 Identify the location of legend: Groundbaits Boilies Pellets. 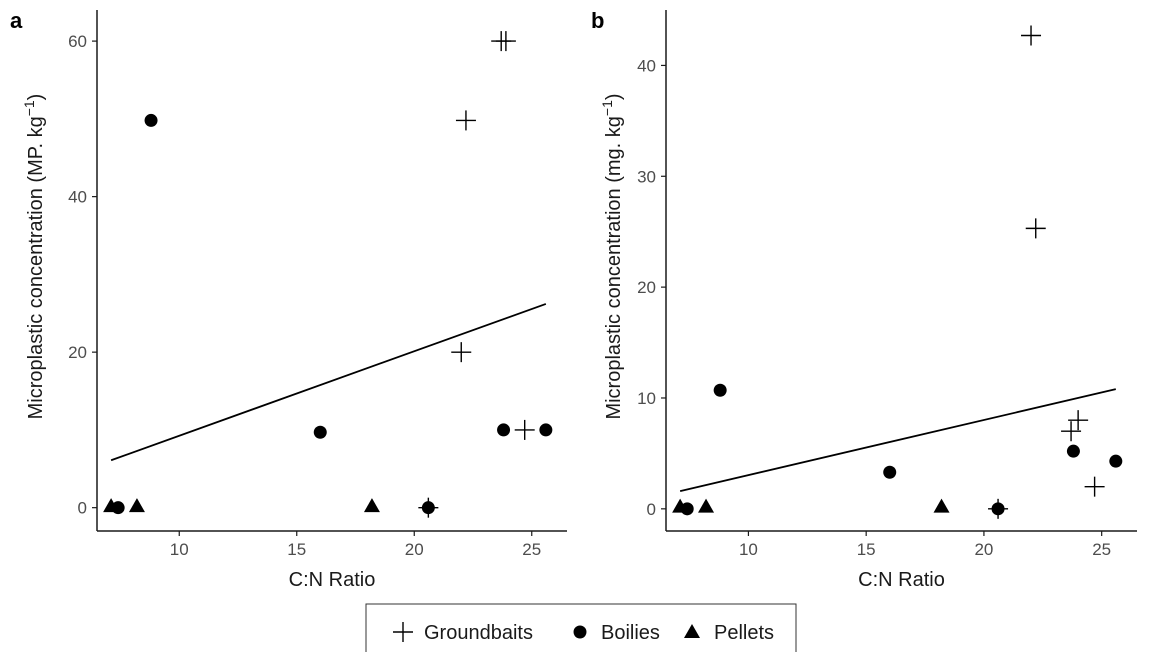
(581, 627).